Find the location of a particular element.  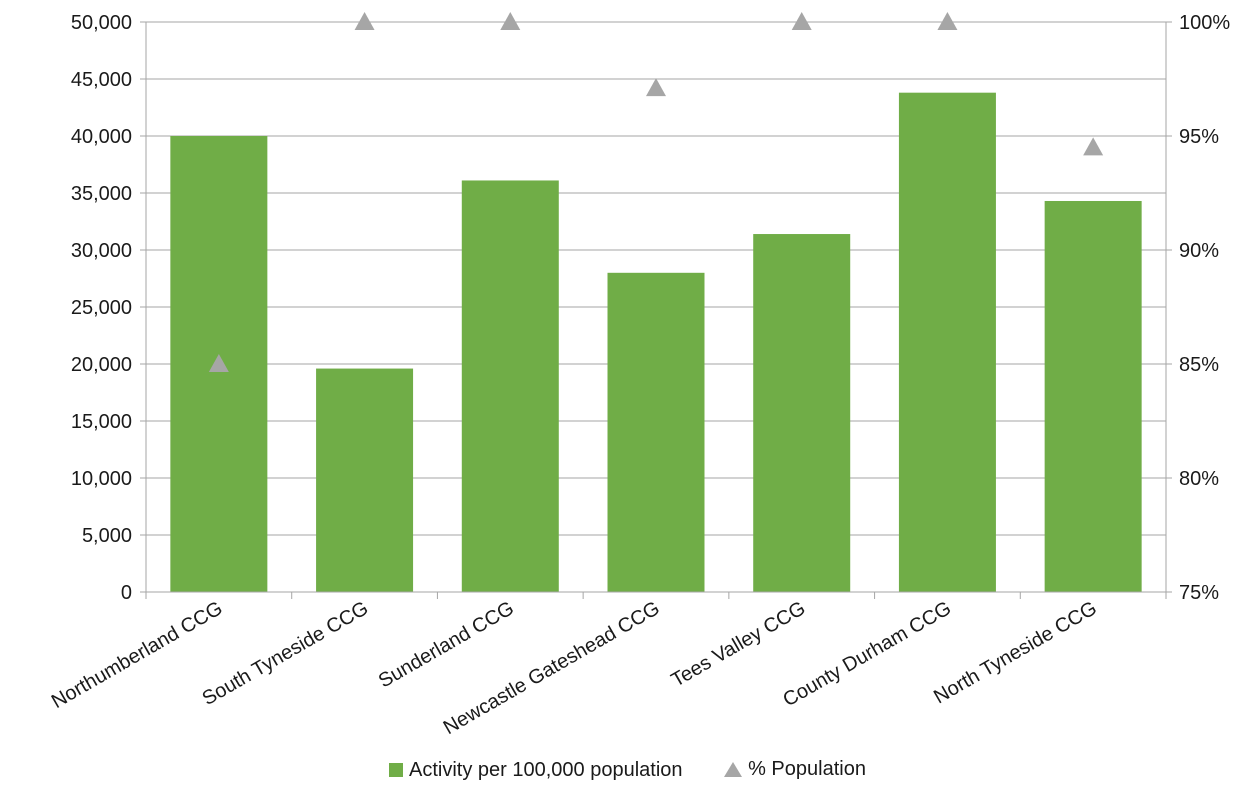

legend-item-markers: % Population is located at coordinates (795, 769).